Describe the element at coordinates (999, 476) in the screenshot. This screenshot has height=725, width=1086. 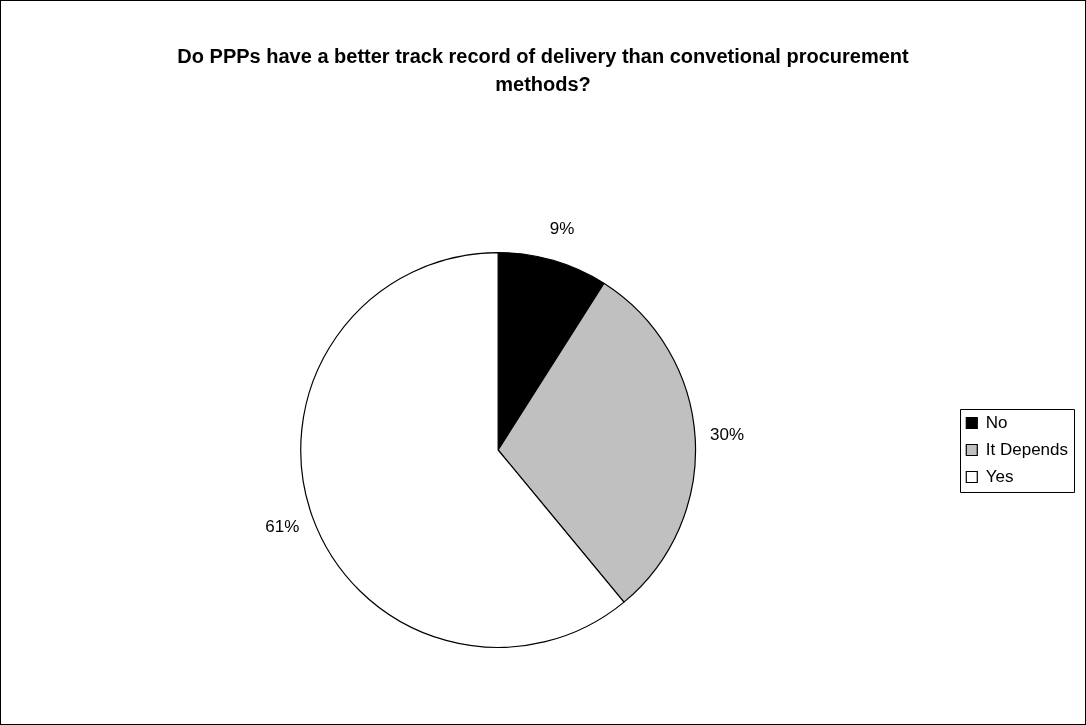
I see `legend-label: Yes` at that location.